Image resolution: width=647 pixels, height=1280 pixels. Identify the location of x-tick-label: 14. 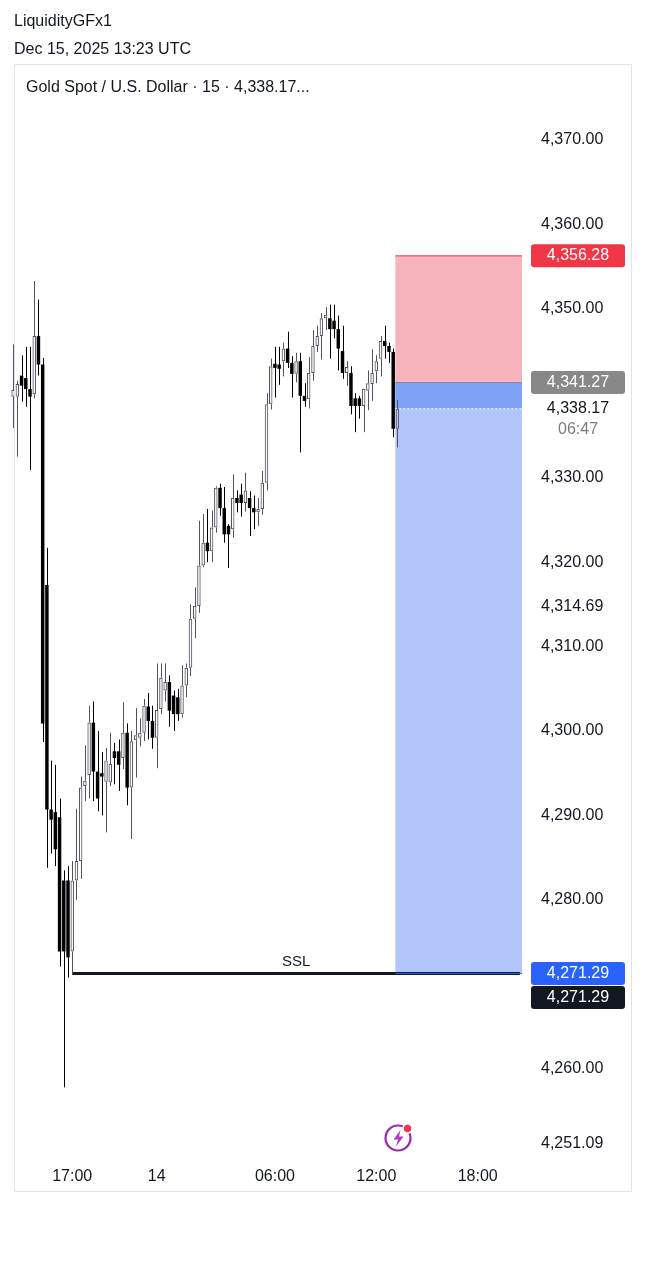
(156, 1176).